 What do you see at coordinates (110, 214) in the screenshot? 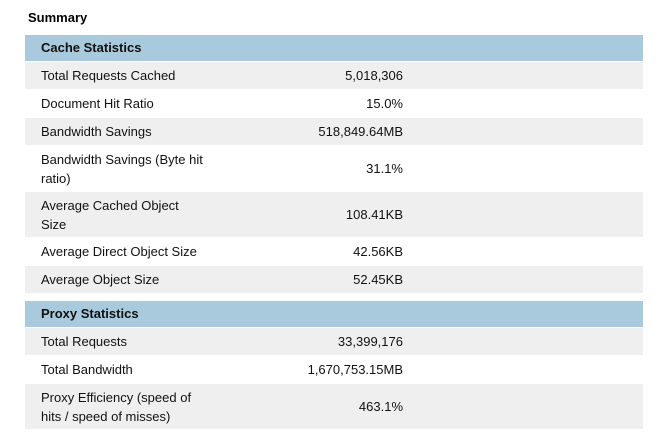
I see `row-label: Average Cached Object Size` at bounding box center [110, 214].